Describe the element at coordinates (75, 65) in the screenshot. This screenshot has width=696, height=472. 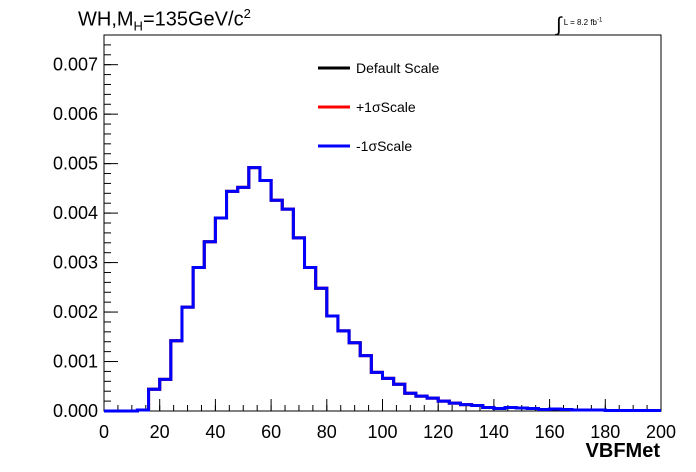
I see `y-tick-label: 0.007` at that location.